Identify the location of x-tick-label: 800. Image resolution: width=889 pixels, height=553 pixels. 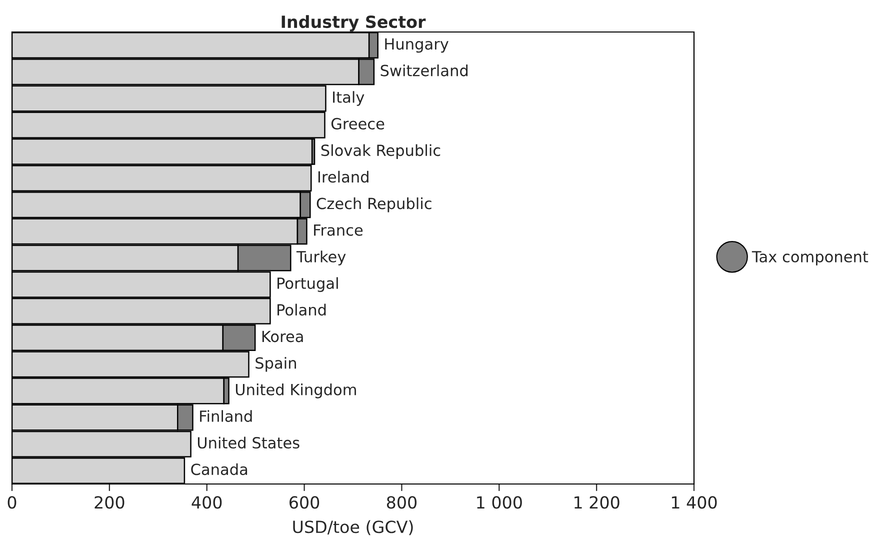
(401, 502).